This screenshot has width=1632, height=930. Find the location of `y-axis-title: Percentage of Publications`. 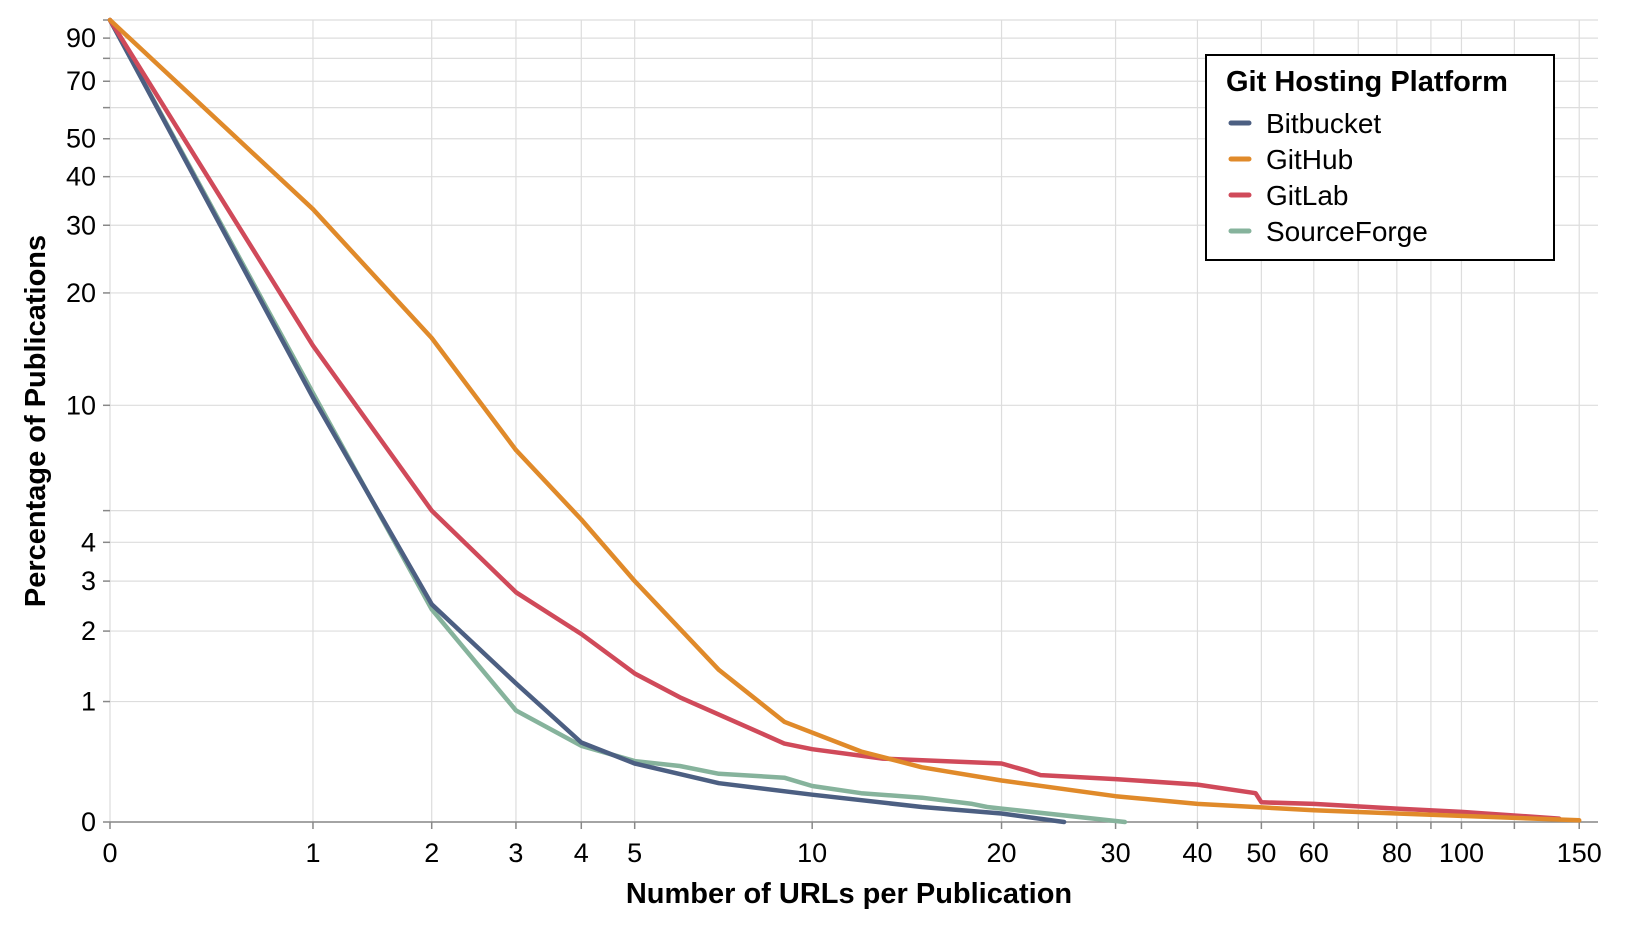

y-axis-title: Percentage of Publications is located at coordinates (36, 421).